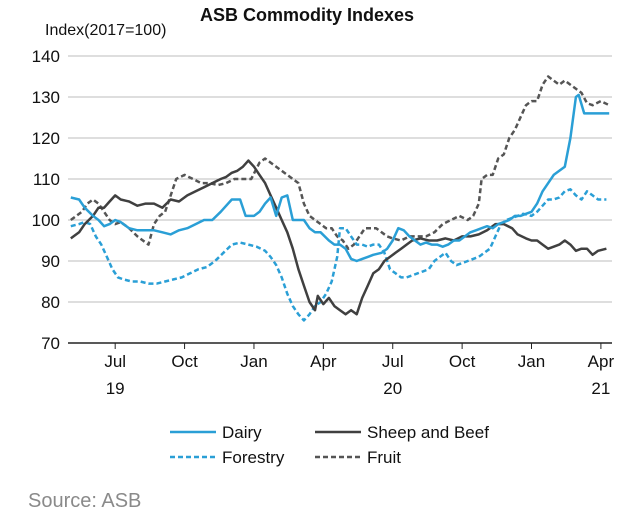 This screenshot has height=522, width=640. I want to click on y-tick-label: 140, so click(46, 56).